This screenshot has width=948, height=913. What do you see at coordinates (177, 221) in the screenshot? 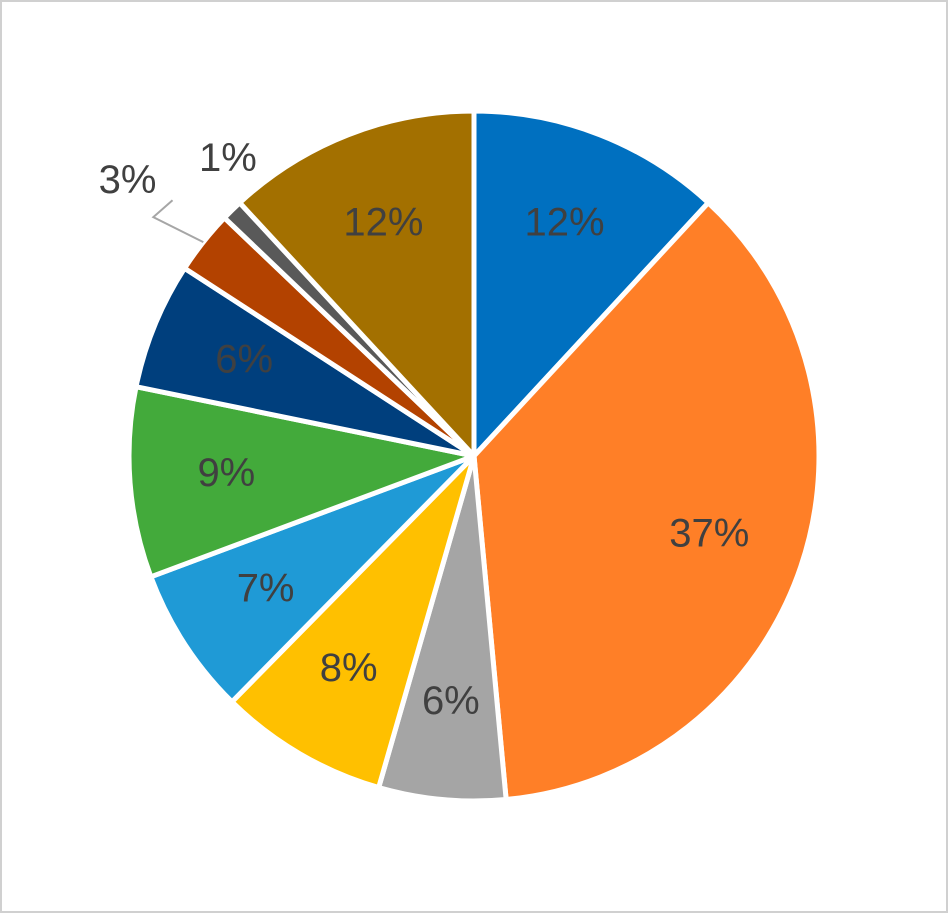
I see `leader-line` at bounding box center [177, 221].